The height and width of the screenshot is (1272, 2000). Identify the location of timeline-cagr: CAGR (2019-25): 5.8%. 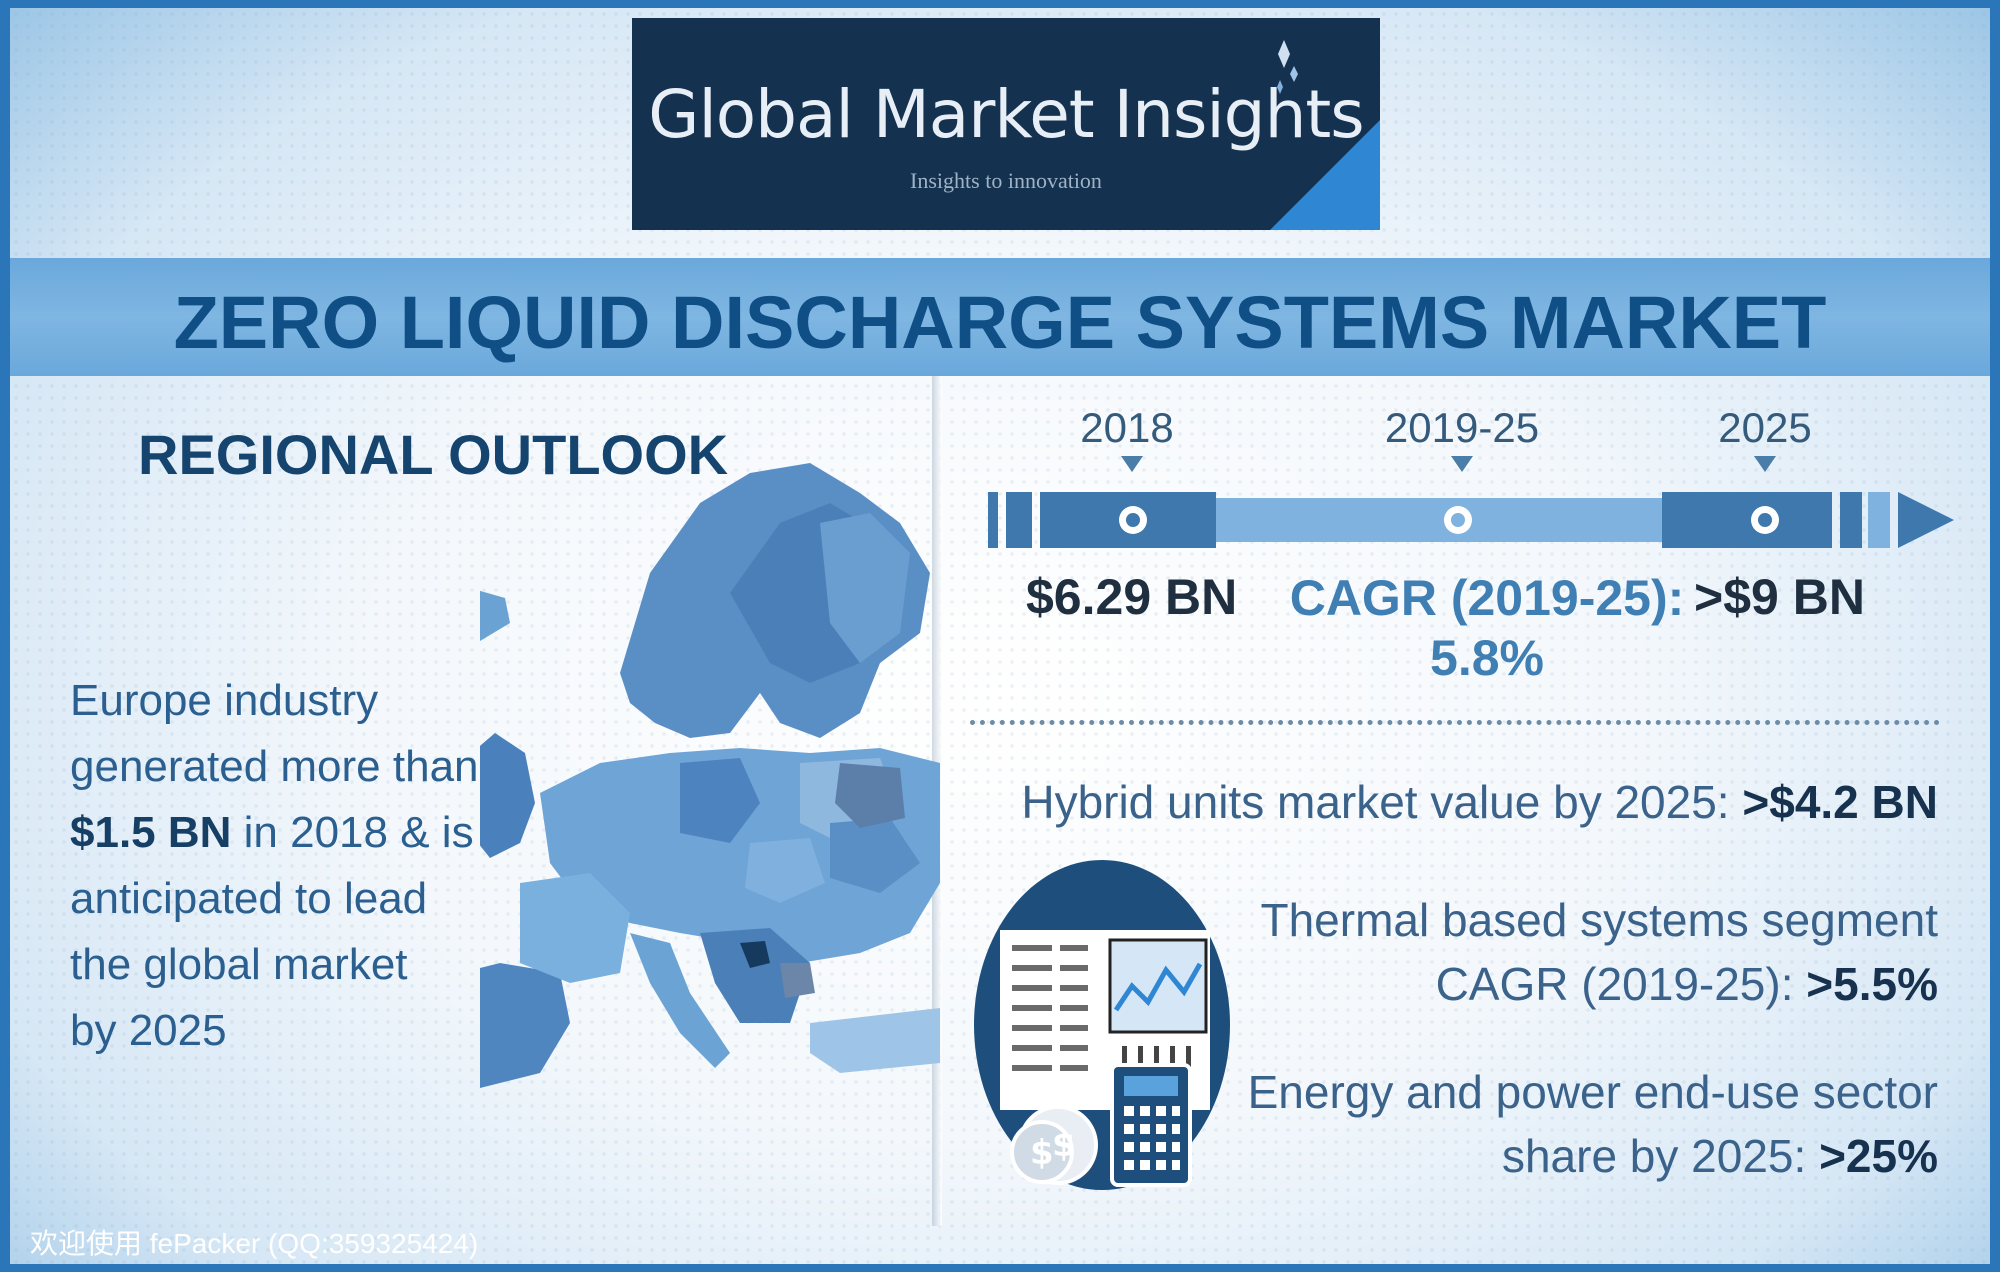
(1487, 628).